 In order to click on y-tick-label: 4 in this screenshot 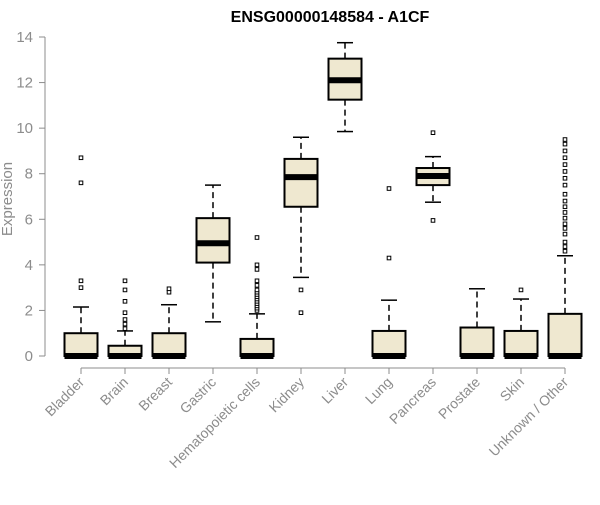, I will do `click(29, 265)`.